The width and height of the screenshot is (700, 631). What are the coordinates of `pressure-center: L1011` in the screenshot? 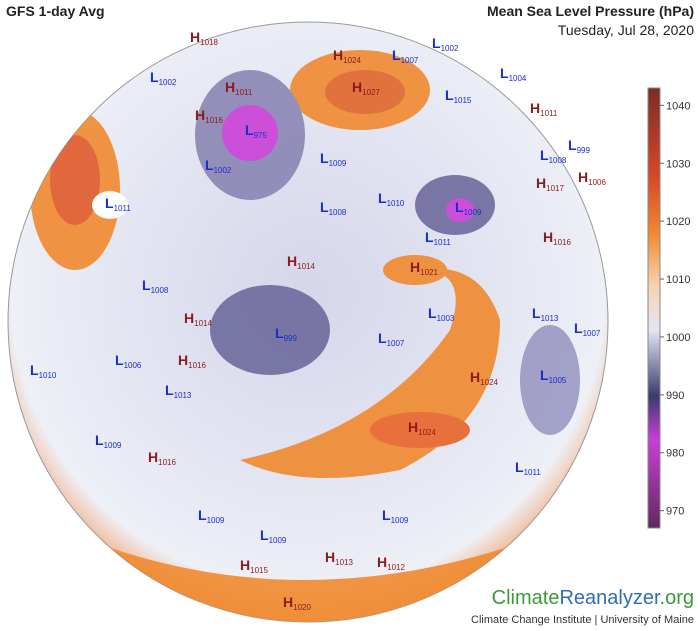 It's located at (528, 468).